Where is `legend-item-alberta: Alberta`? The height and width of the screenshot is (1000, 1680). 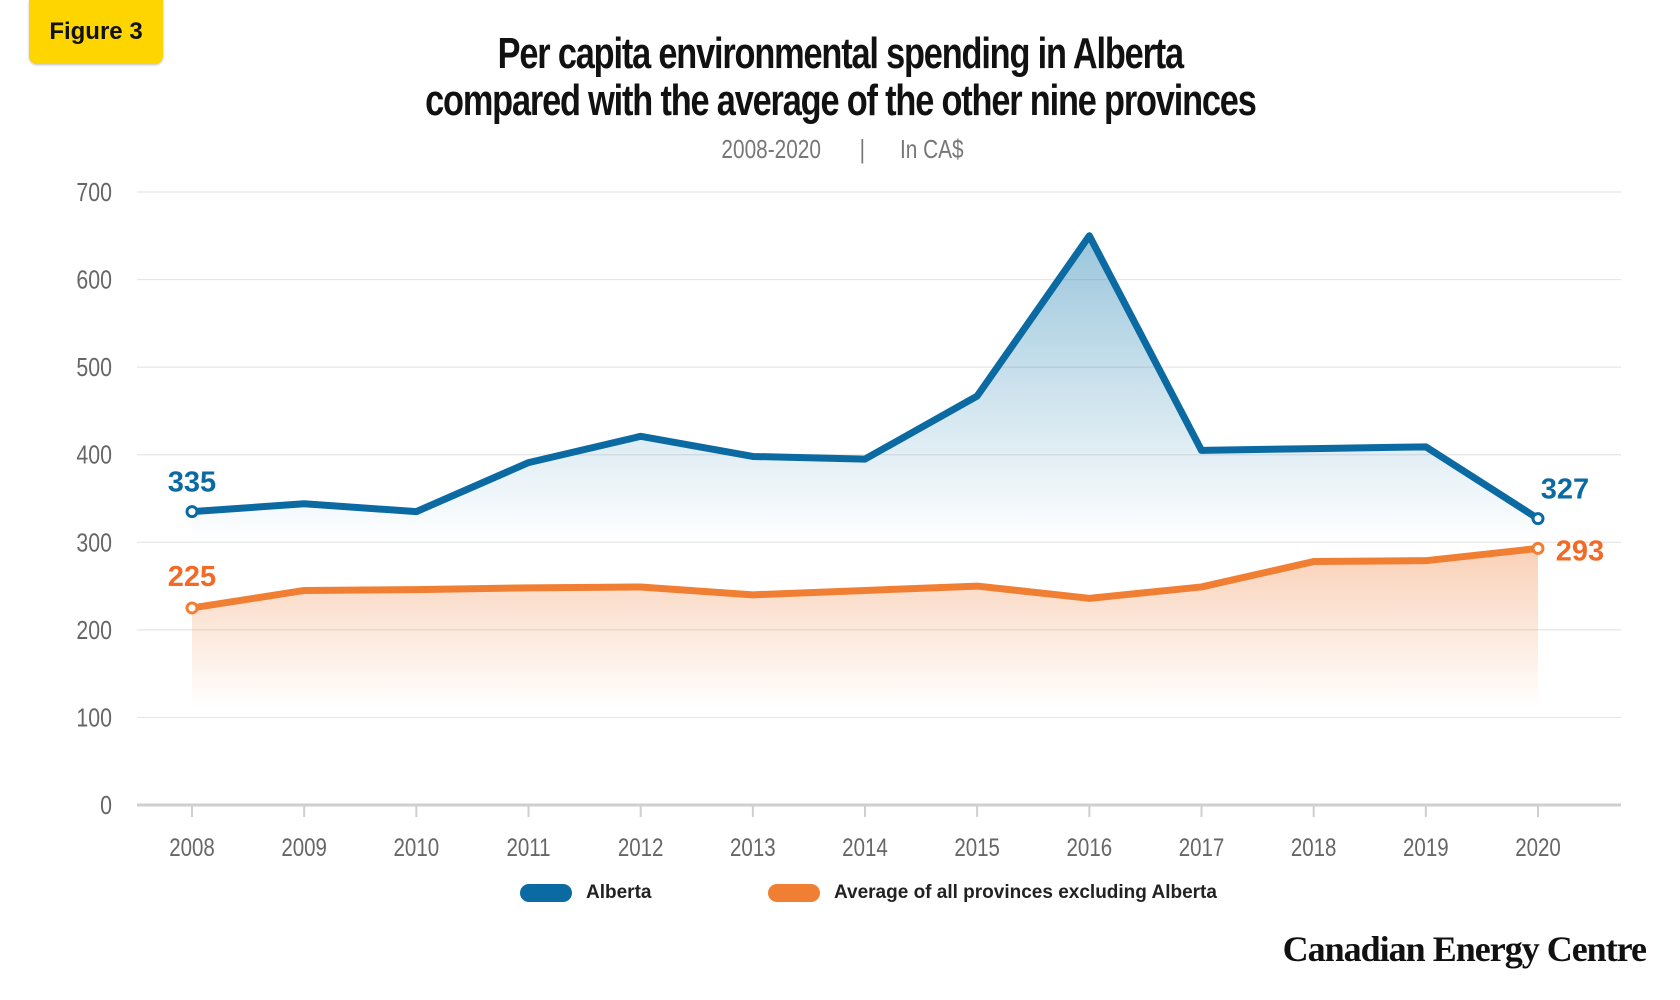
legend-item-alberta: Alberta is located at coordinates (585, 893).